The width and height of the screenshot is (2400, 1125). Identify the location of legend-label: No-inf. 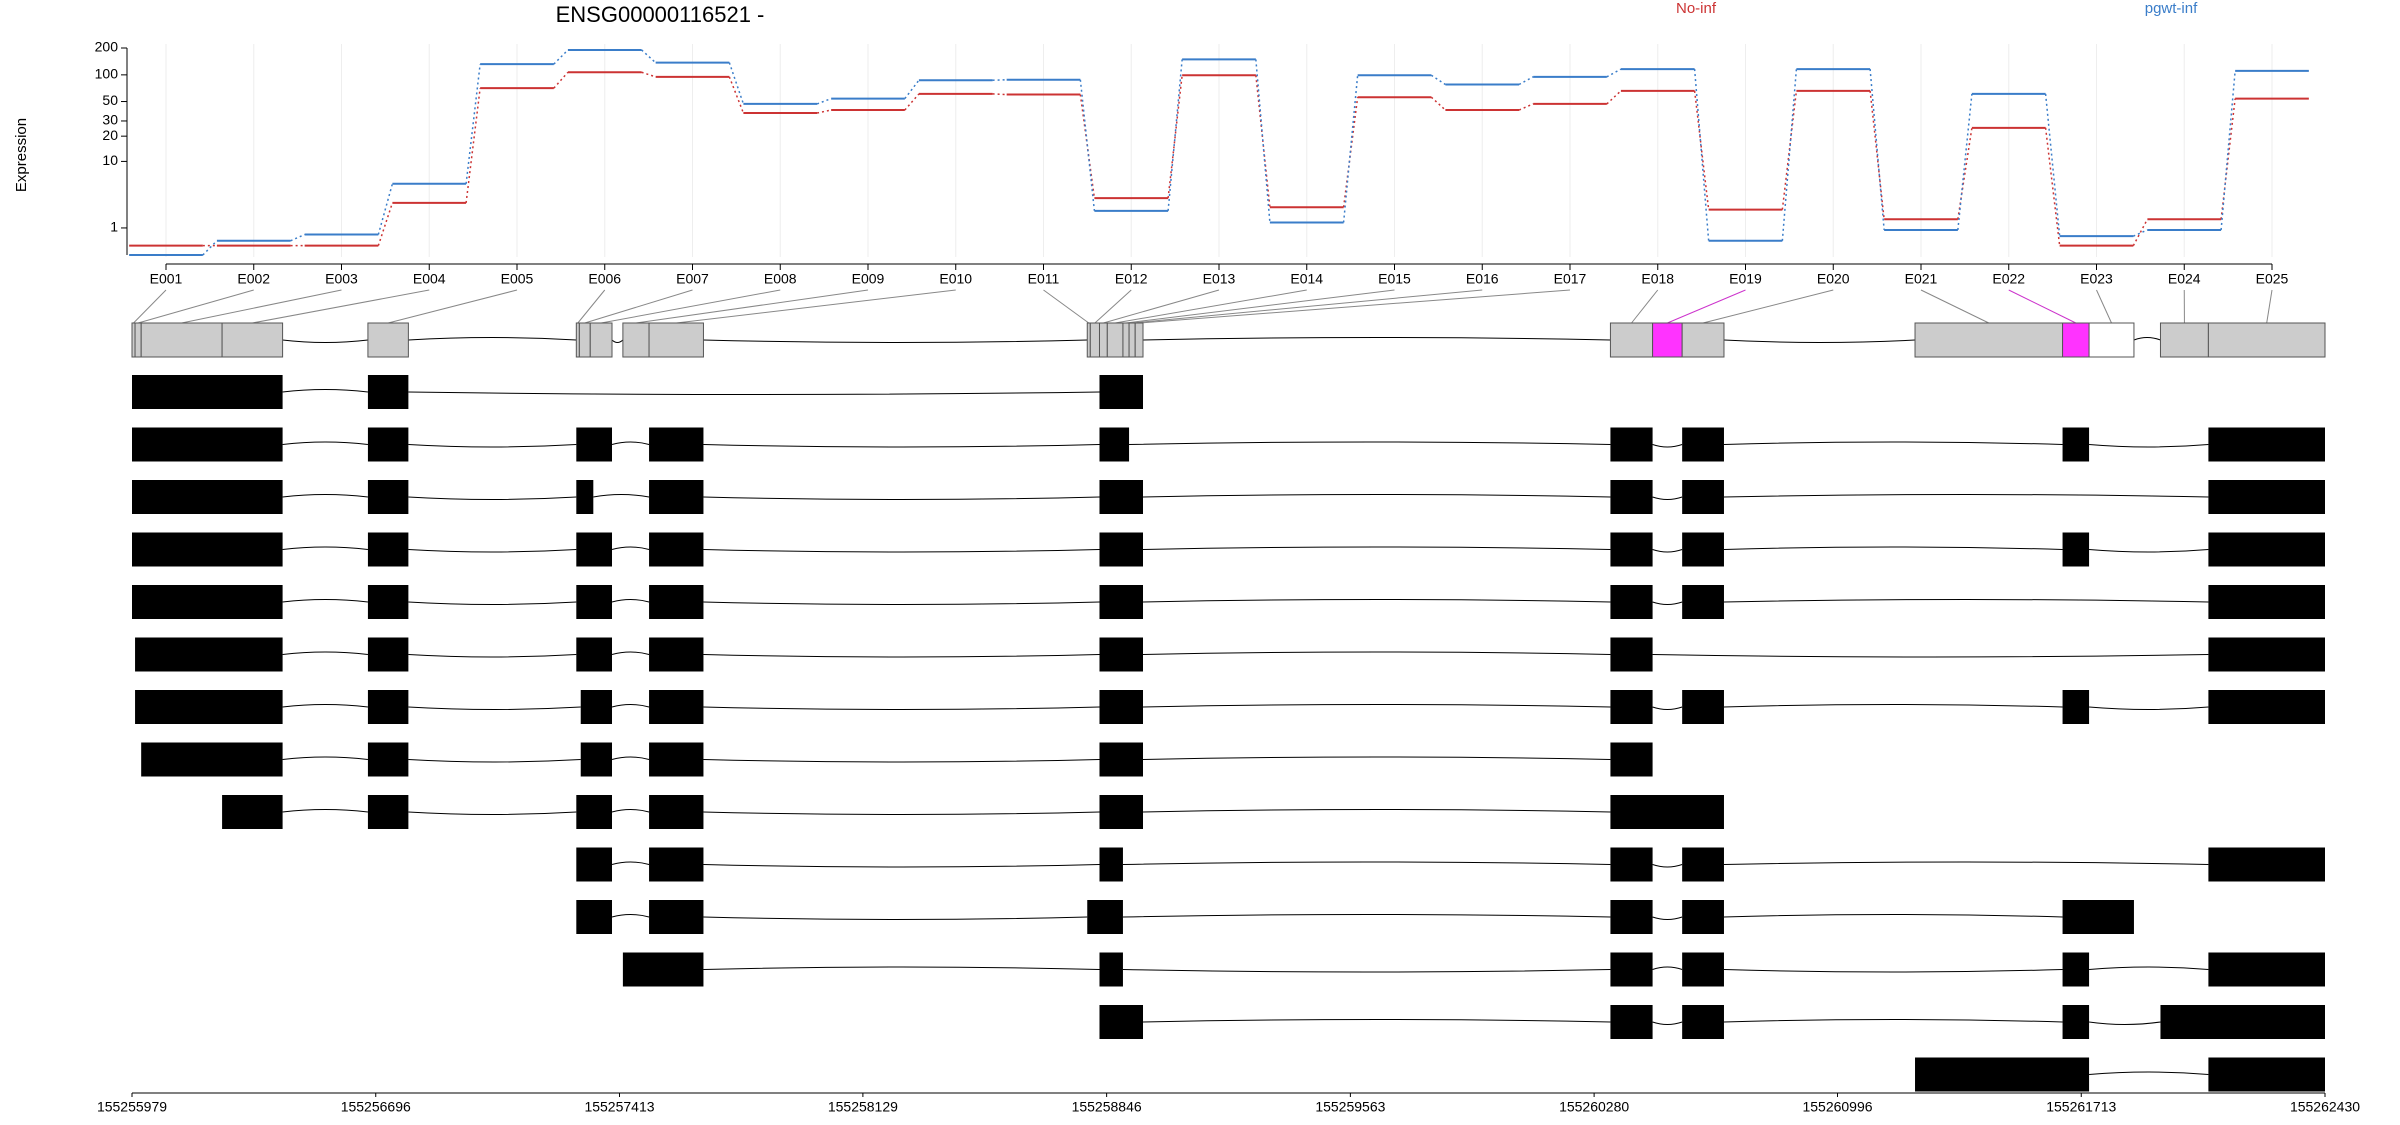
(1696, 8).